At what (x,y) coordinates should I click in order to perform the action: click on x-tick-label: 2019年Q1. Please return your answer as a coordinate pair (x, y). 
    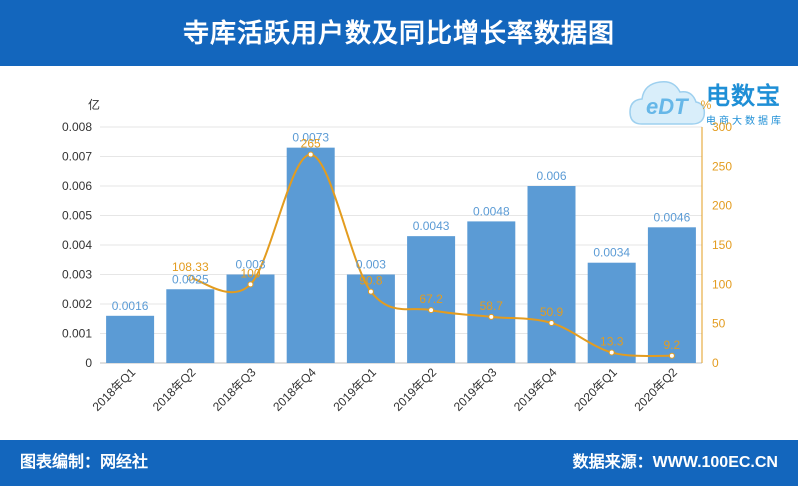
    Looking at the image, I should click on (354, 389).